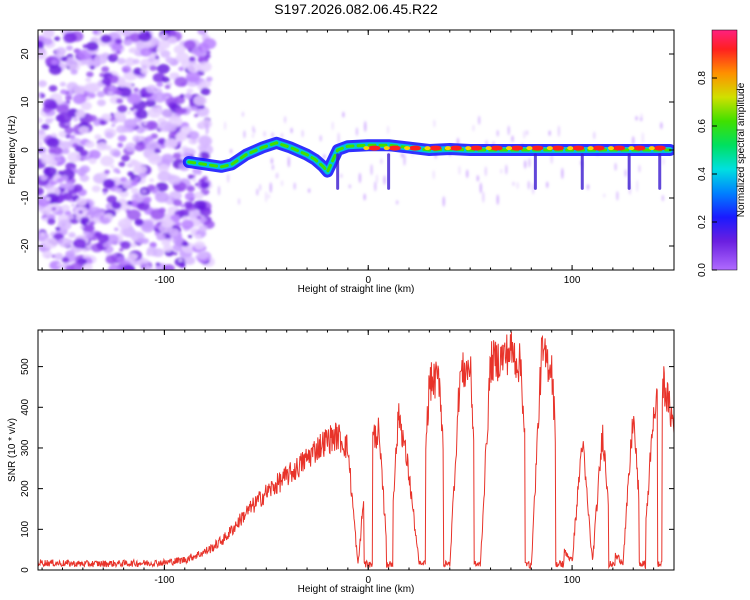 The width and height of the screenshot is (750, 600). Describe the element at coordinates (572, 580) in the screenshot. I see `snr-xtick-label: 100` at that location.